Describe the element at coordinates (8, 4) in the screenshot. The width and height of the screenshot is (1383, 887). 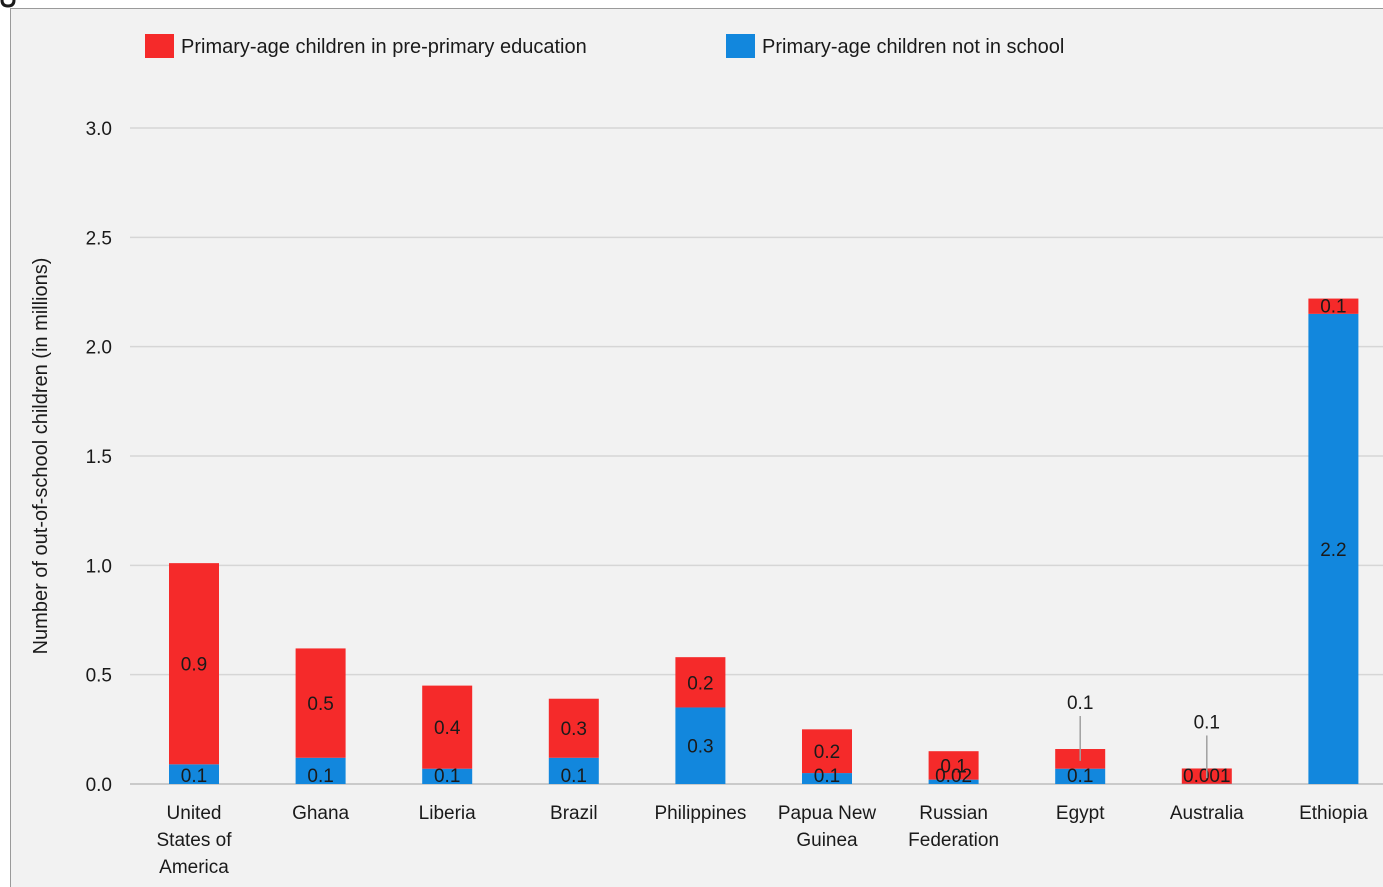
I see `corner-fragment` at that location.